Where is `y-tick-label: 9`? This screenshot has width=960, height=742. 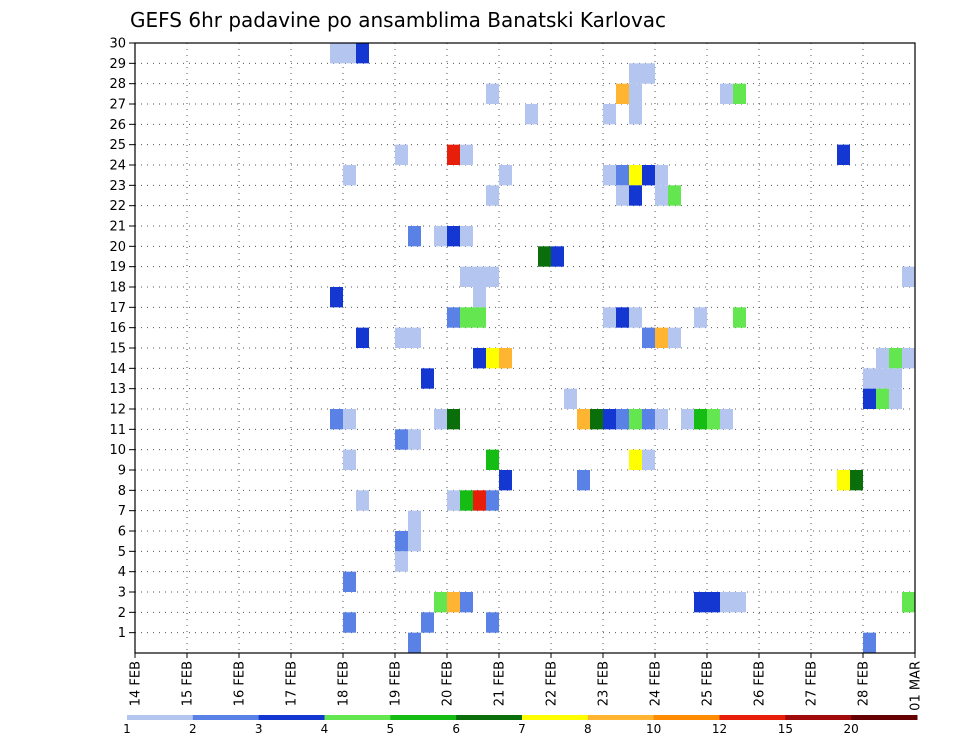 y-tick-label: 9 is located at coordinates (122, 471).